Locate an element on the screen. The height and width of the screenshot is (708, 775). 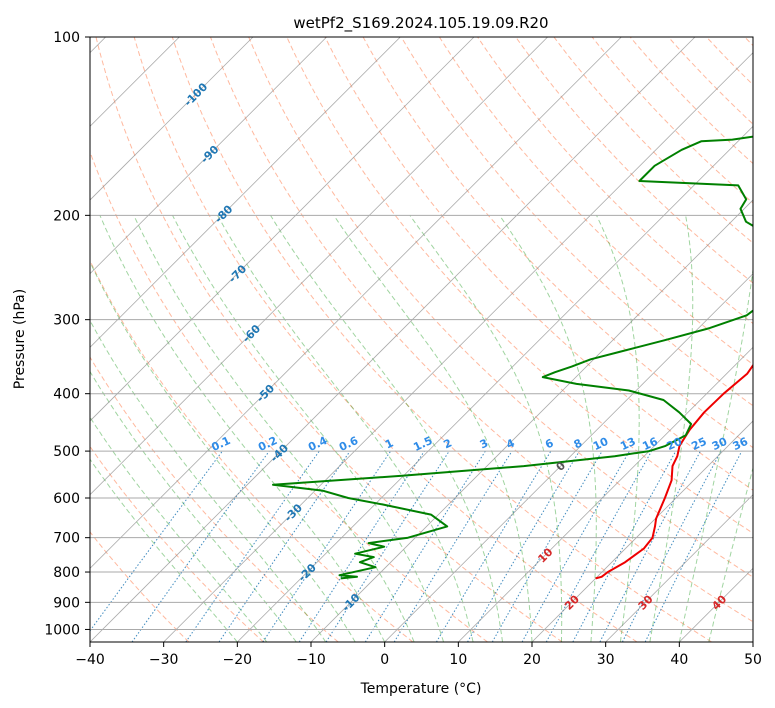
y-tick-label: 300 is located at coordinates (66, 321).